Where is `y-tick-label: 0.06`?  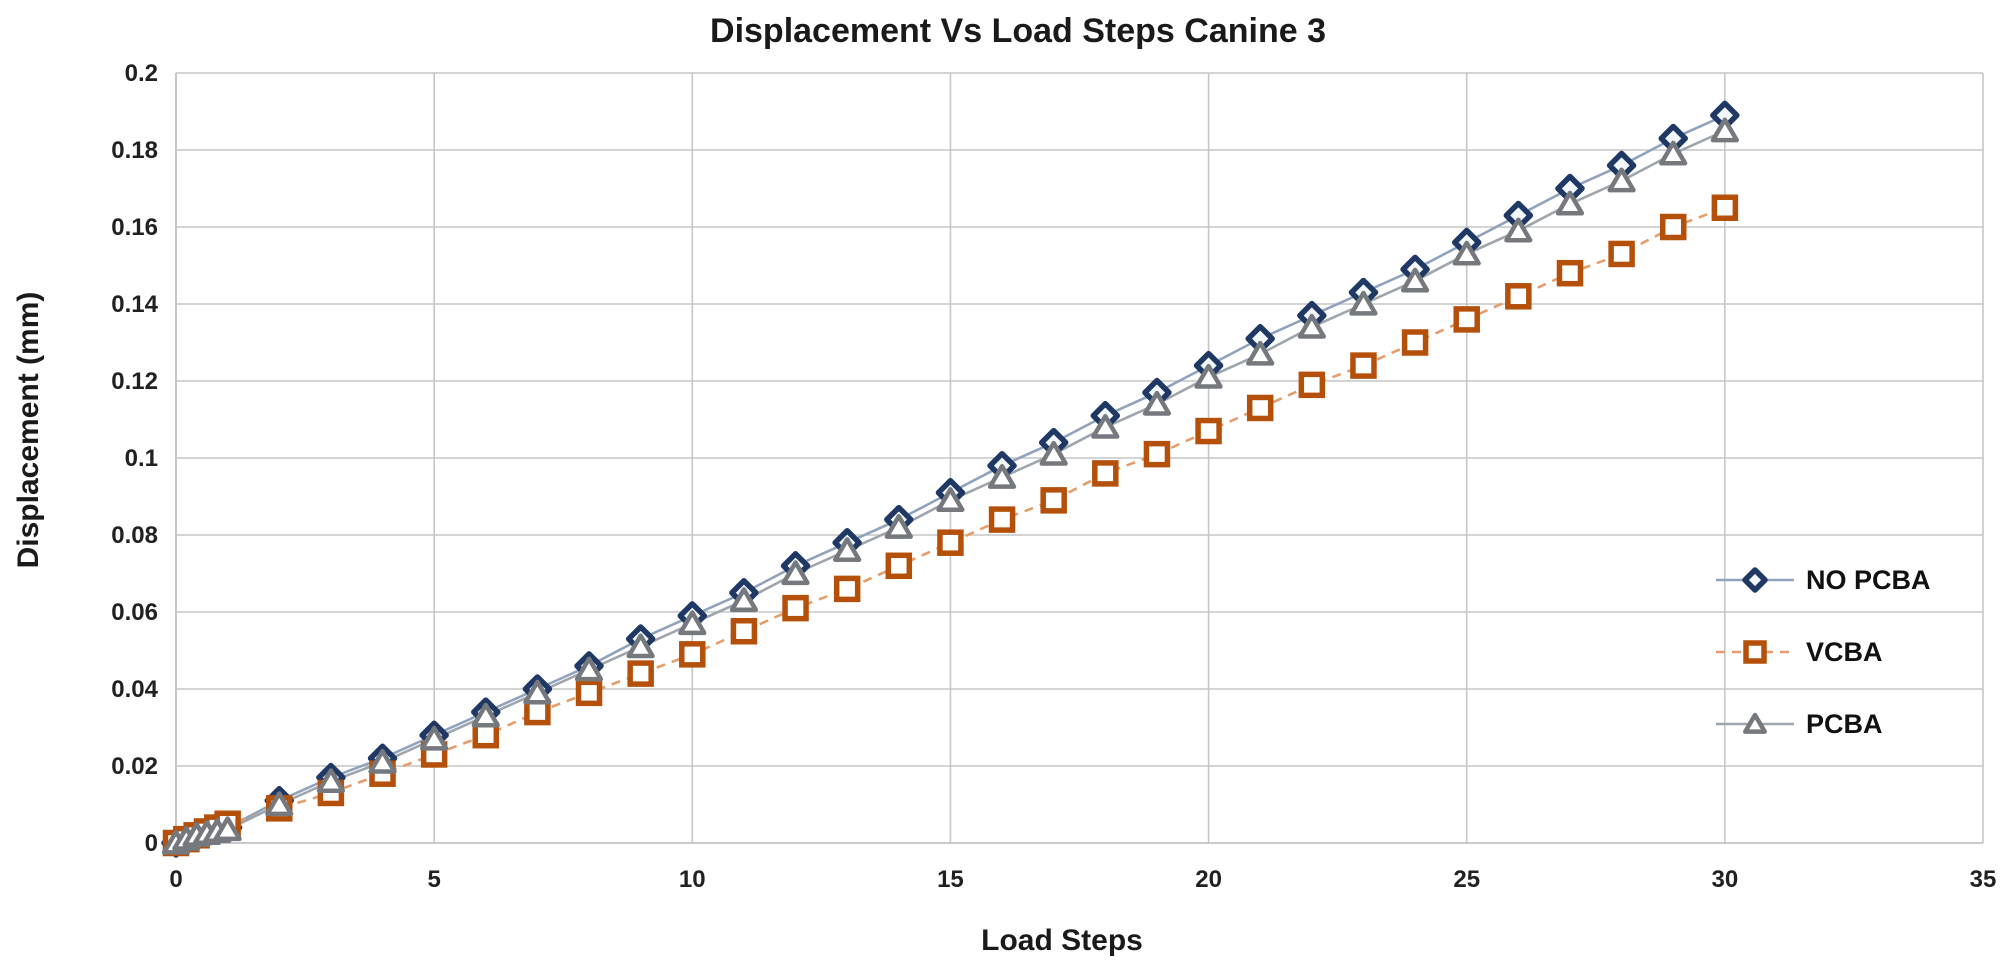 y-tick-label: 0.06 is located at coordinates (134, 612).